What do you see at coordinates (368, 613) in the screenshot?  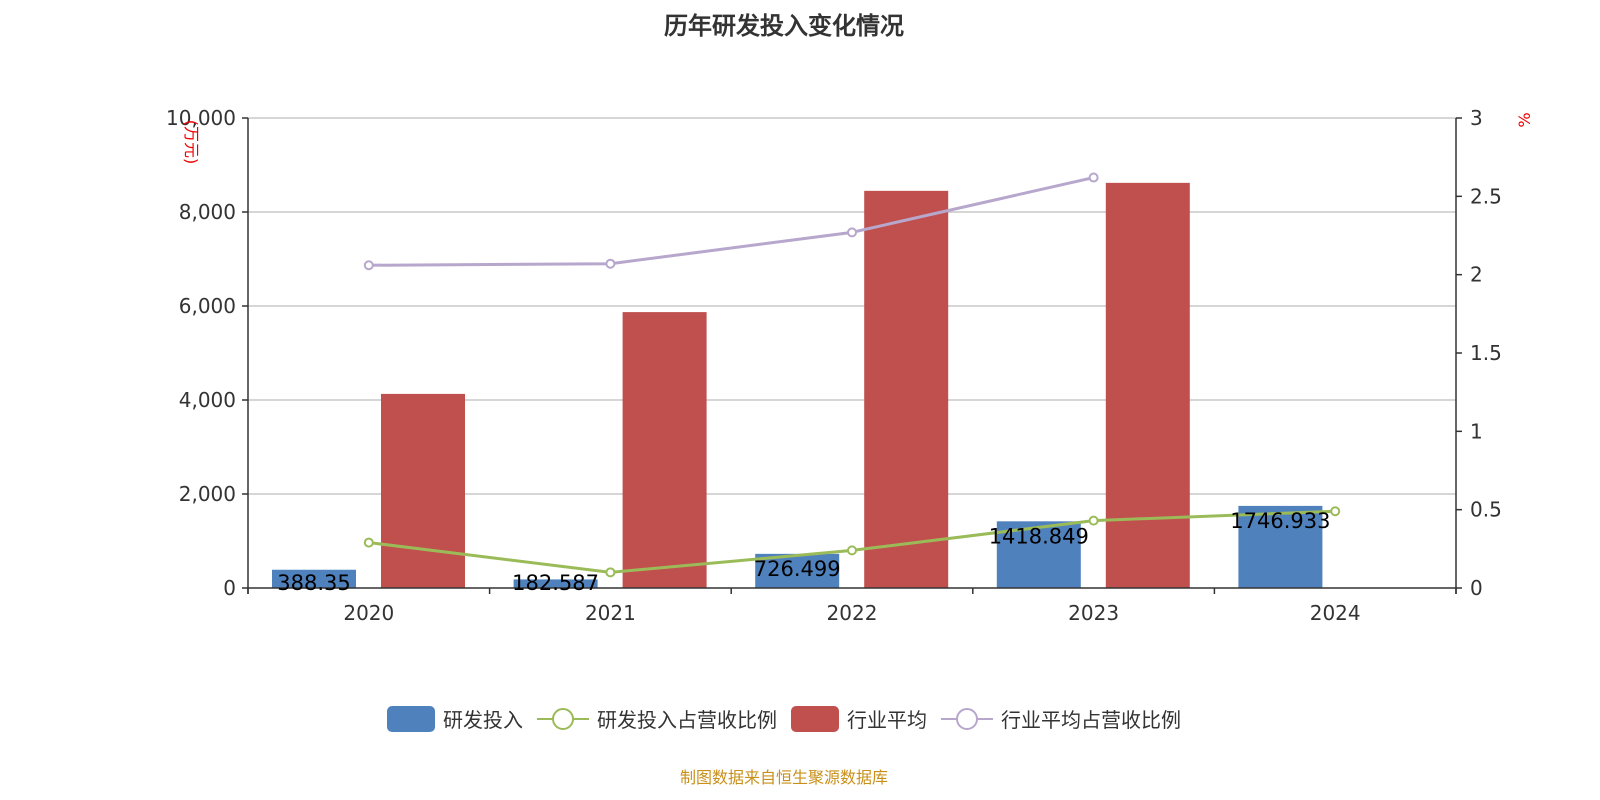 I see `x-tick-label: 2020` at bounding box center [368, 613].